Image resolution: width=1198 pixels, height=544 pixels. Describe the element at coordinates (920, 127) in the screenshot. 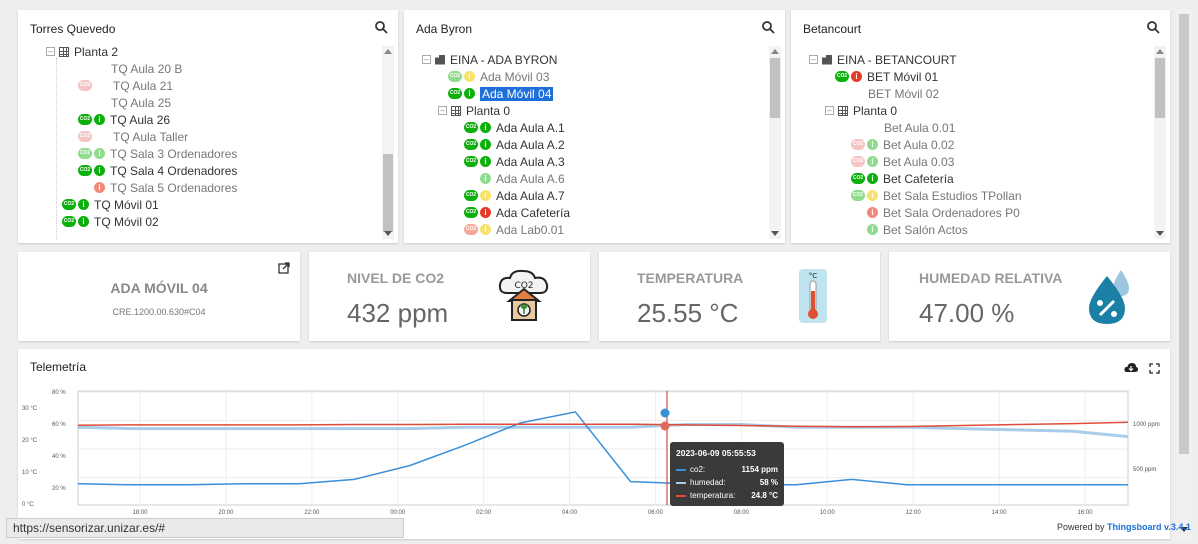

I see `tree-node: Bet Aula 0.01` at that location.